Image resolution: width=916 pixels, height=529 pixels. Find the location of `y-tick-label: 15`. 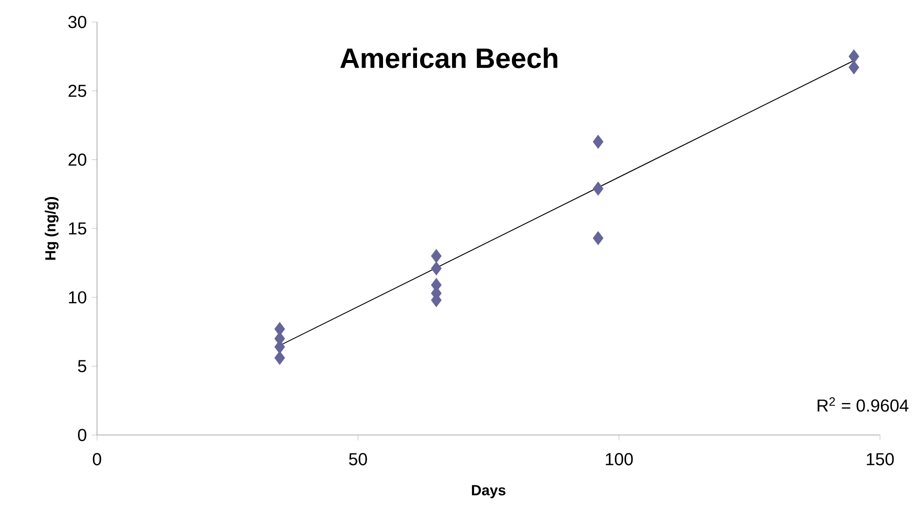

y-tick-label: 15 is located at coordinates (77, 228).